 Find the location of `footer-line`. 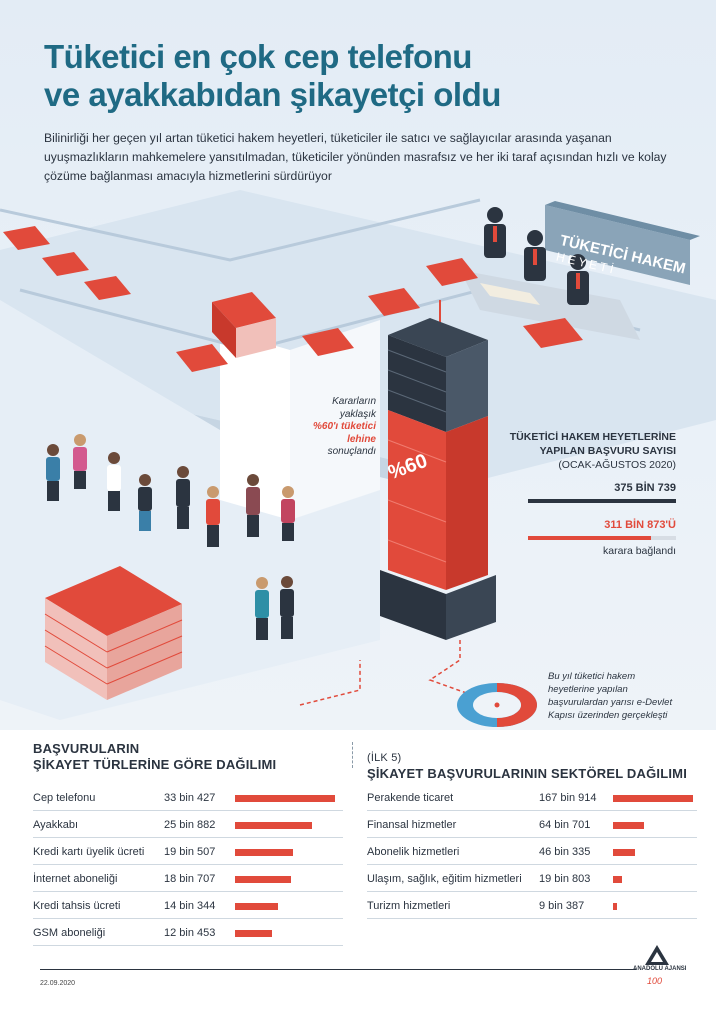

footer-line is located at coordinates (338, 969).